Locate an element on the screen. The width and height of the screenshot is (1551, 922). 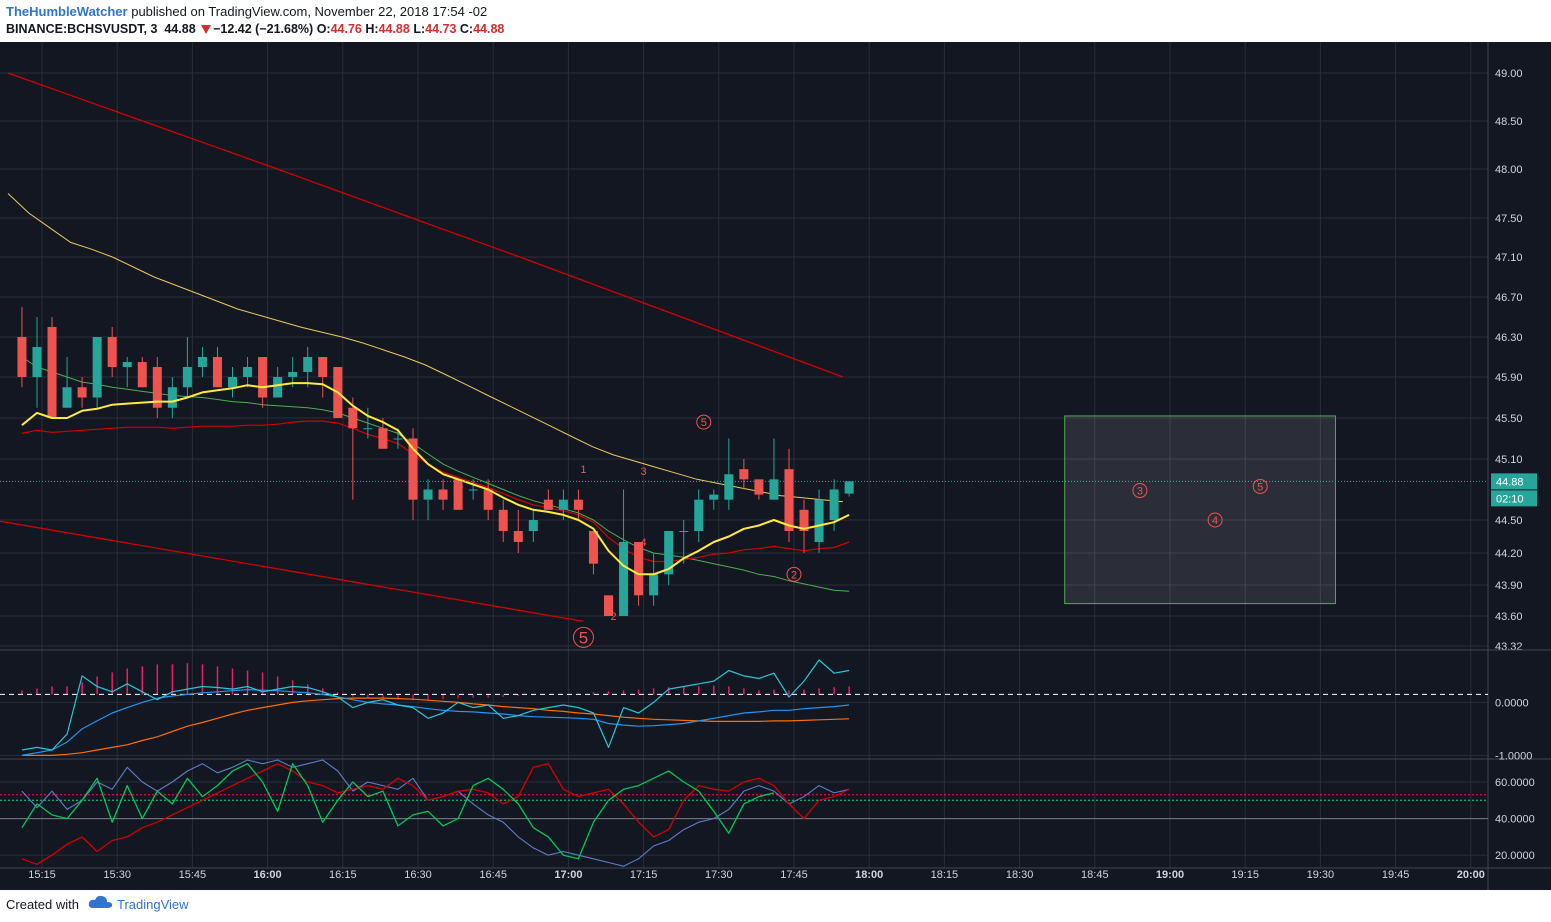
osc-green-line is located at coordinates (398, 811).